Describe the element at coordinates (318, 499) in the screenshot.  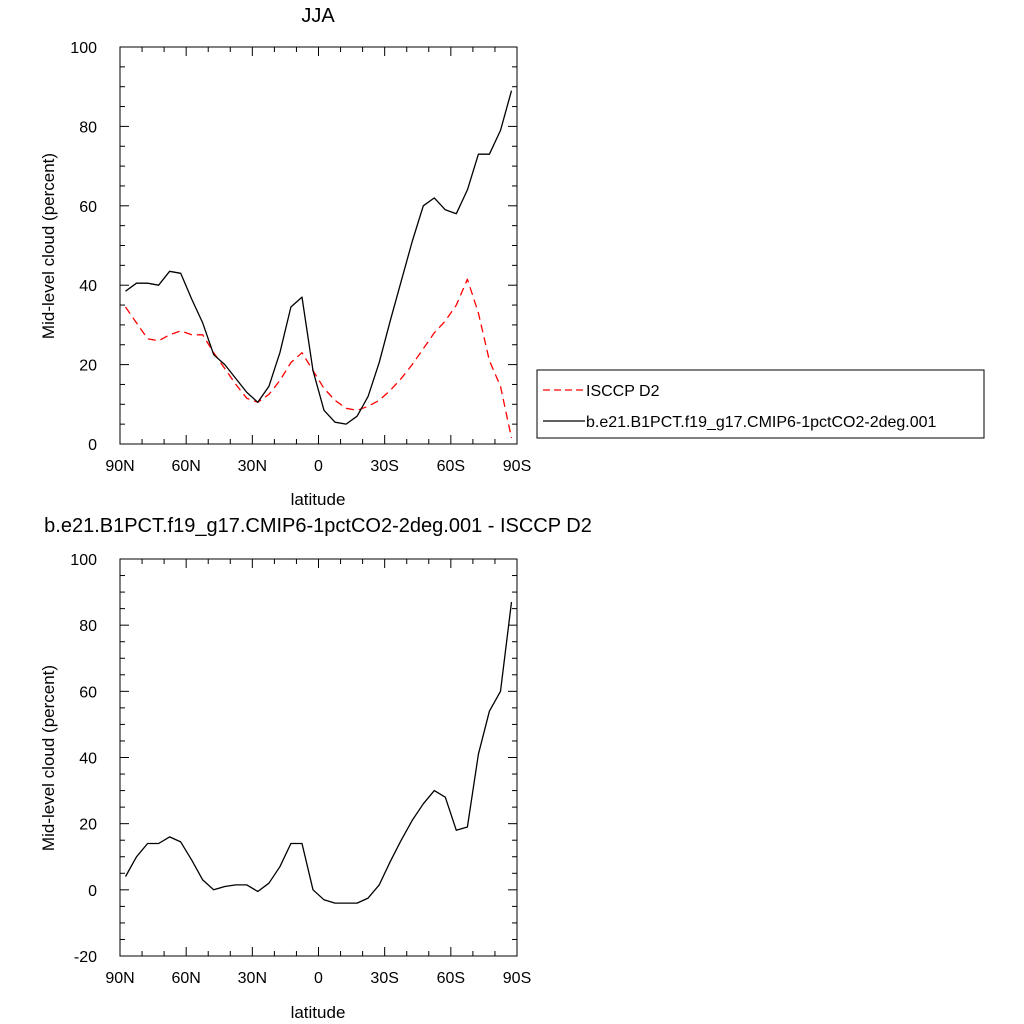
I see `top-chart-xlabel: latitude` at that location.